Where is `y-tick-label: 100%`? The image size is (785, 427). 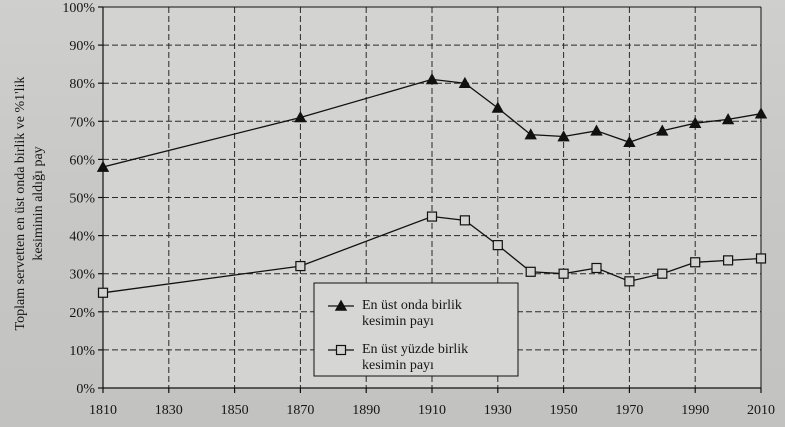
y-tick-label: 100% is located at coordinates (78, 8).